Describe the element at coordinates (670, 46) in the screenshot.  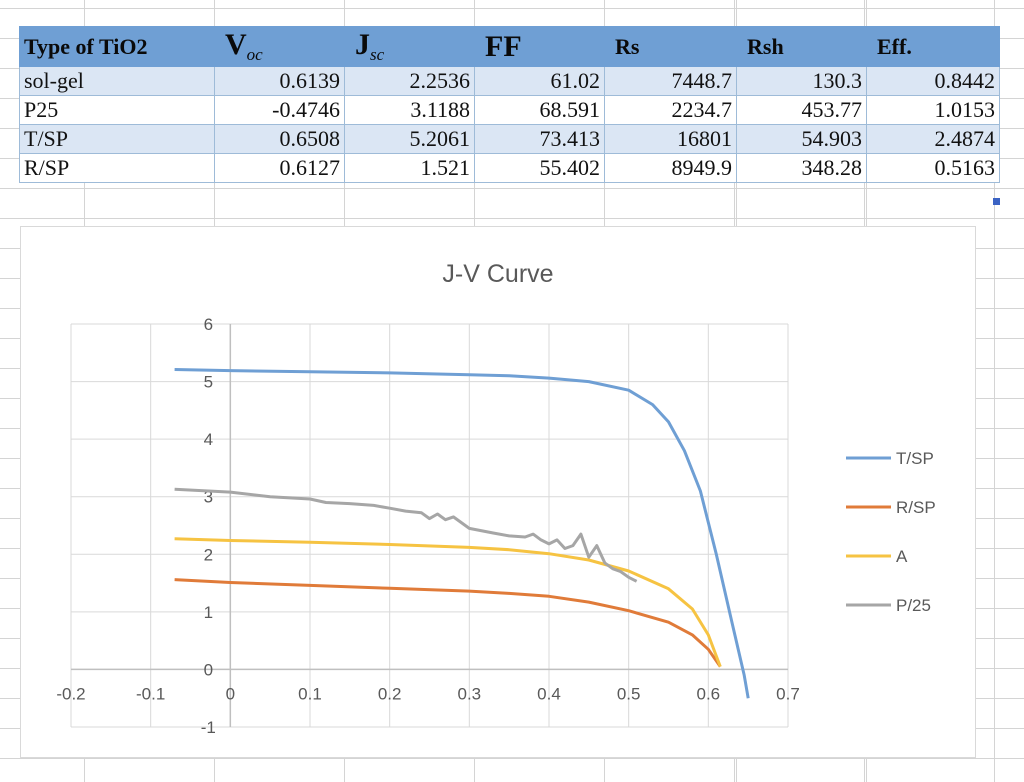
I see `header-rs: Rs` at that location.